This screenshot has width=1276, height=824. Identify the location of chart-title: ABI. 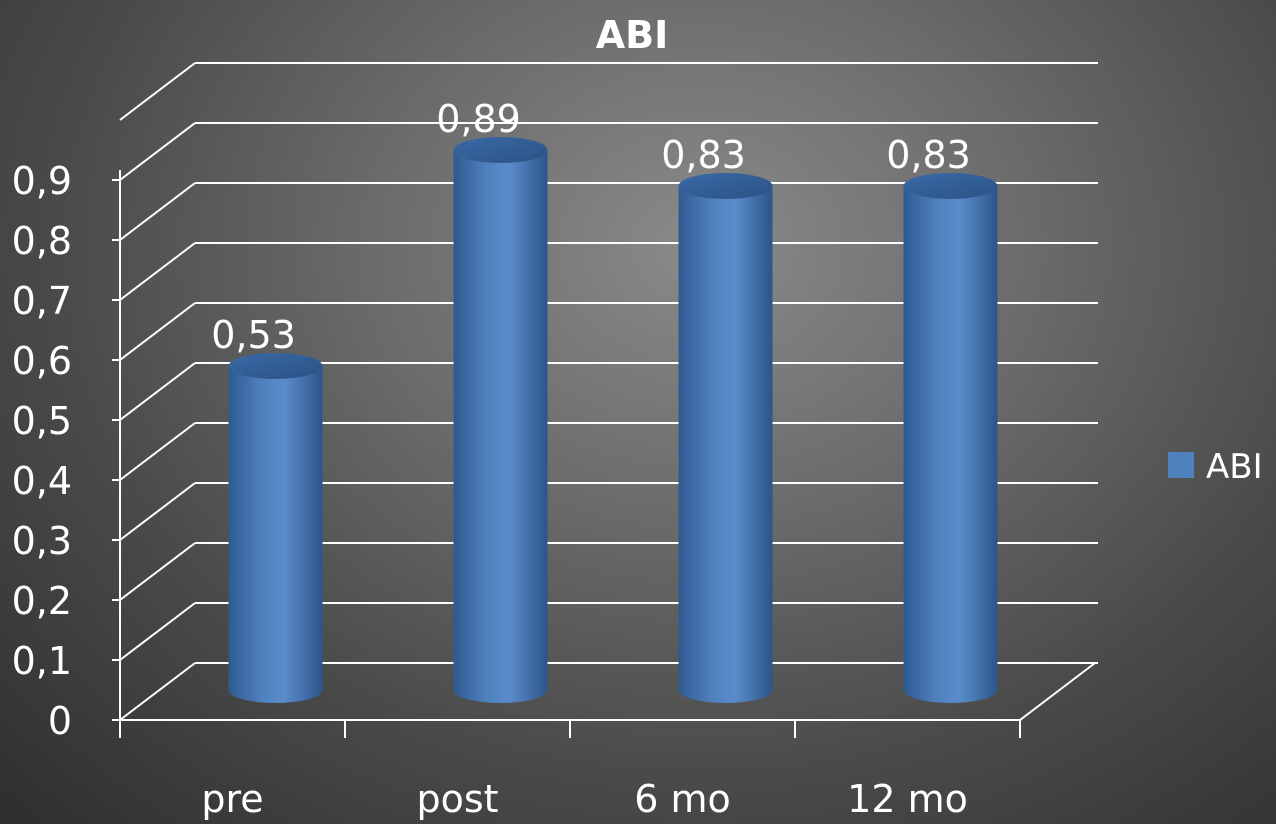
(632, 35).